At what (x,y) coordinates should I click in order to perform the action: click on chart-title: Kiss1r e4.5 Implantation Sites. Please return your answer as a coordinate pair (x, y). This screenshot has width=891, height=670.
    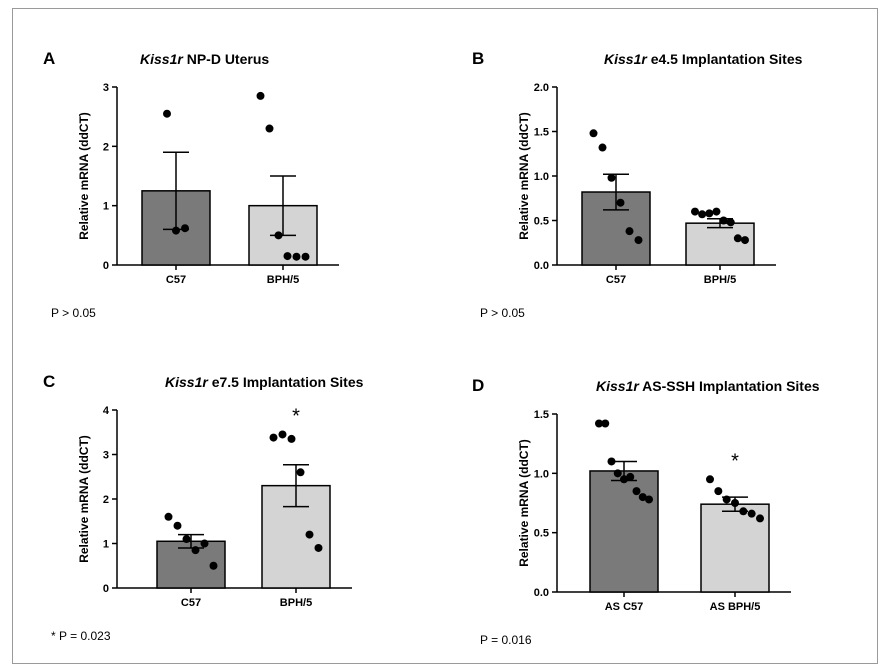
    Looking at the image, I should click on (703, 59).